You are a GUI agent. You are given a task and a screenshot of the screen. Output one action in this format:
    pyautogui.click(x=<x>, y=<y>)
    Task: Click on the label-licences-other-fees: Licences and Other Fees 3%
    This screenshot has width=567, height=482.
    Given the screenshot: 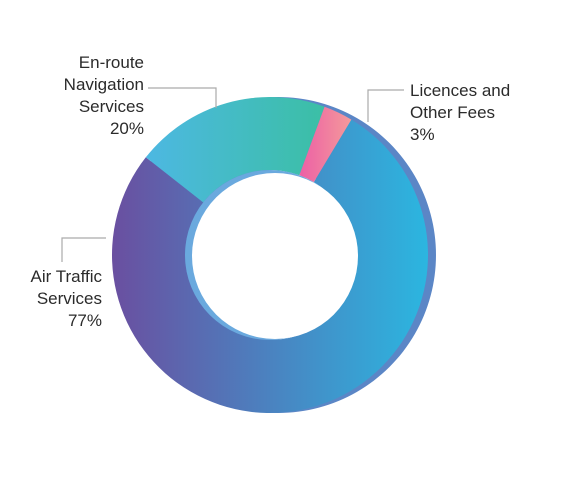 What is the action you would take?
    pyautogui.click(x=485, y=113)
    